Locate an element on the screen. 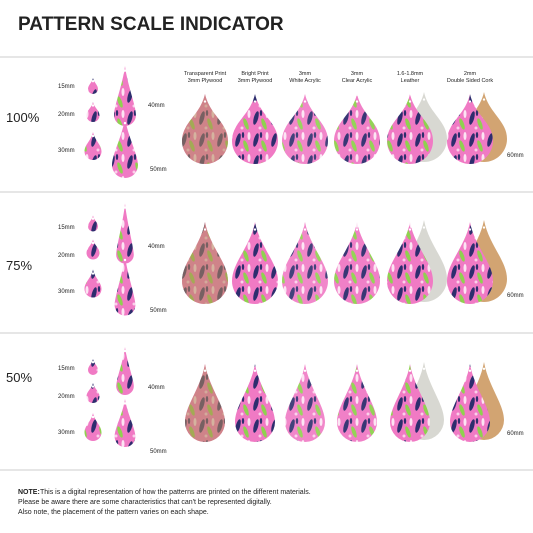 This screenshot has width=533, height=533. scale-label: 50% is located at coordinates (19, 377).